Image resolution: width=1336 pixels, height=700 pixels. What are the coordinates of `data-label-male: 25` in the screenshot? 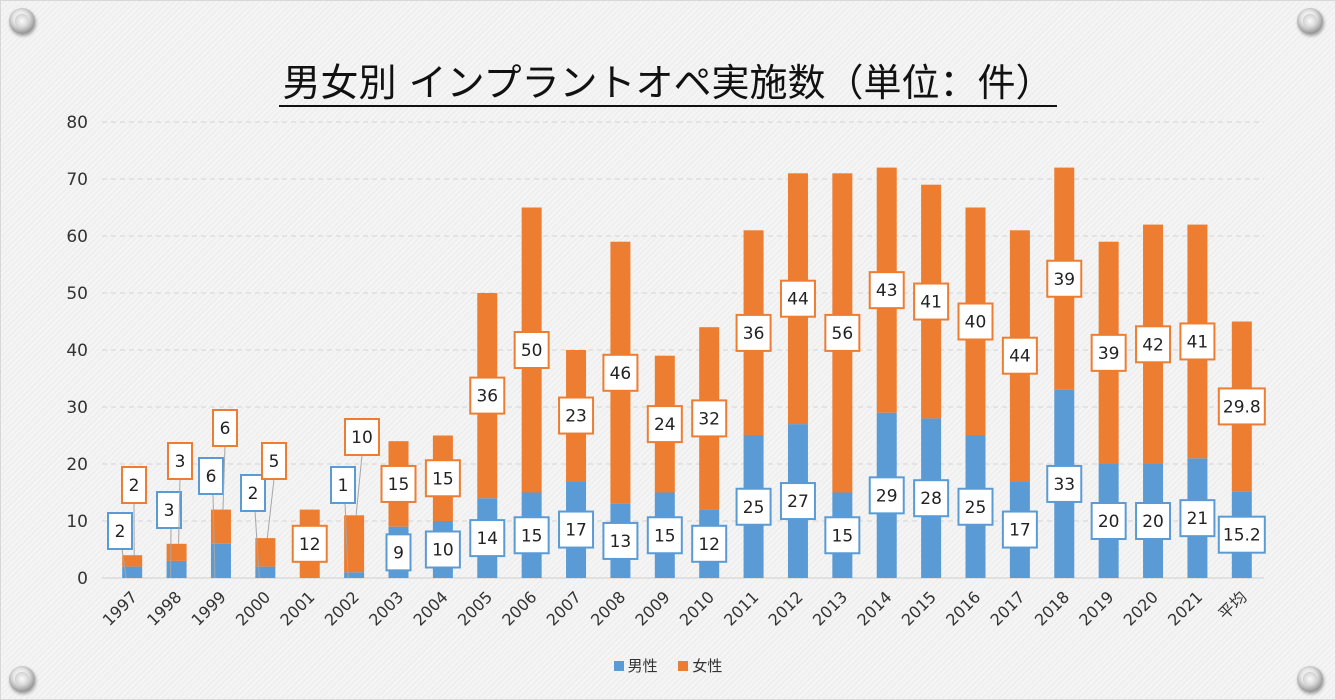 It's located at (976, 508).